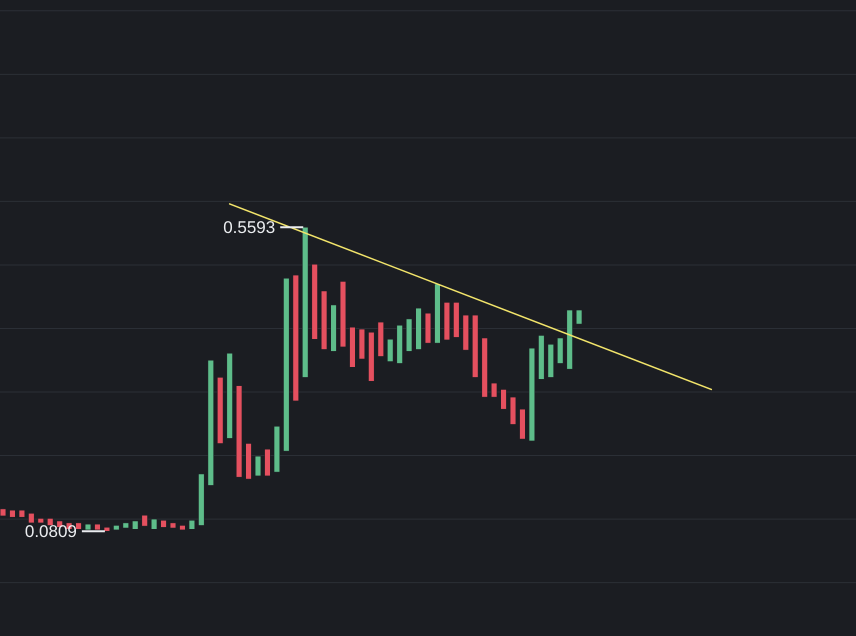 The height and width of the screenshot is (636, 856). What do you see at coordinates (50, 532) in the screenshot?
I see `annotation: 0.0809` at bounding box center [50, 532].